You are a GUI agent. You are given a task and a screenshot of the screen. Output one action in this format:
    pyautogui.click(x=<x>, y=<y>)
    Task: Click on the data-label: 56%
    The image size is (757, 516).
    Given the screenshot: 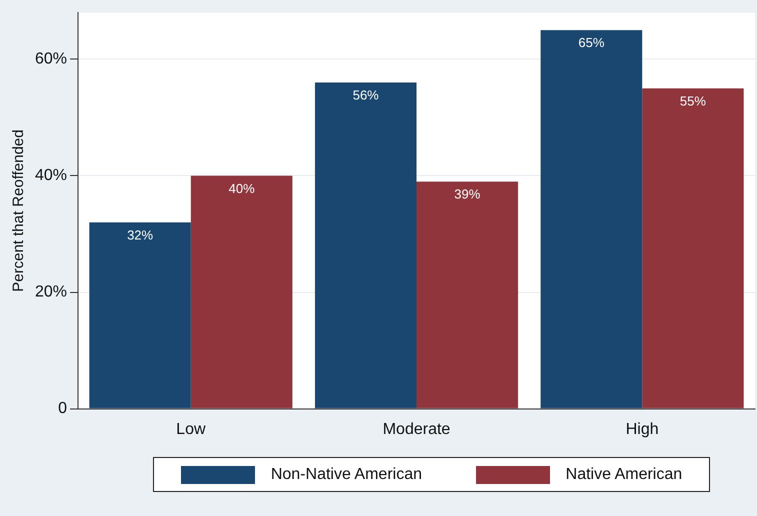 What is the action you would take?
    pyautogui.click(x=366, y=95)
    